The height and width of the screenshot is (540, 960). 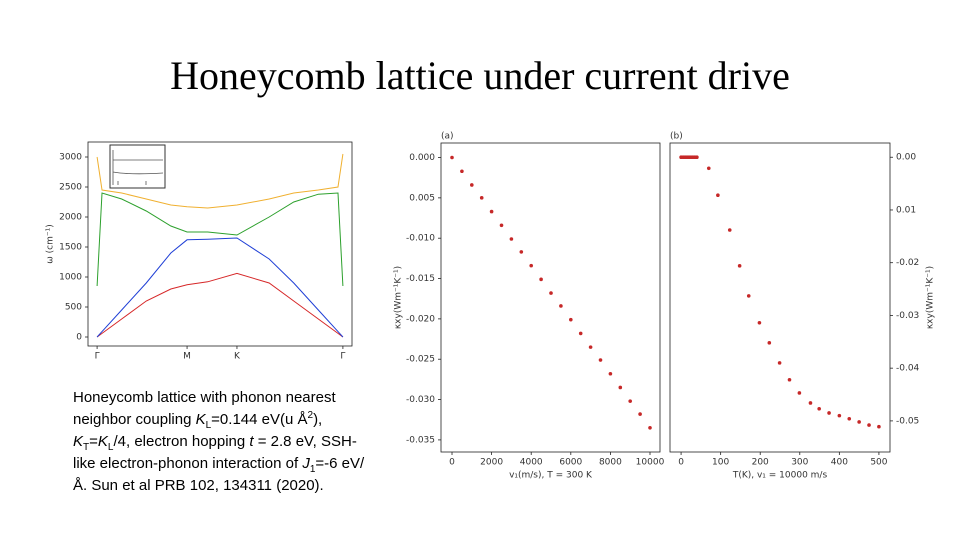 What do you see at coordinates (70, 248) in the screenshot?
I see `y-tick-label: 1500` at bounding box center [70, 248].